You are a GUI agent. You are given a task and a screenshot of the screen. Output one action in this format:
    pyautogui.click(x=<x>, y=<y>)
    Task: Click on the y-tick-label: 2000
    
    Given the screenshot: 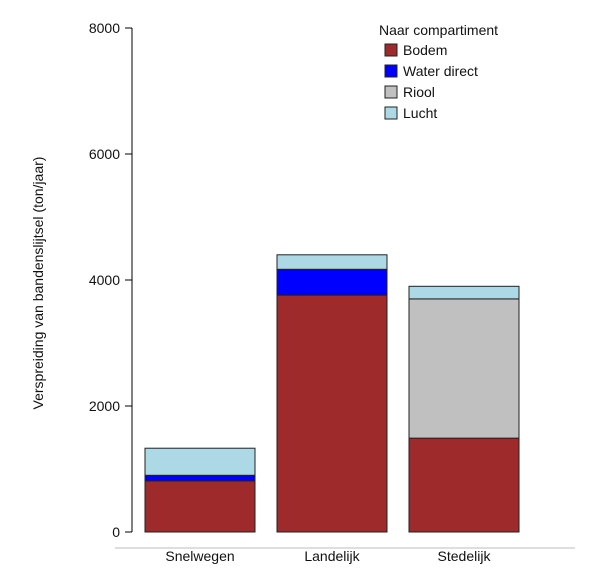 What is the action you would take?
    pyautogui.click(x=104, y=406)
    